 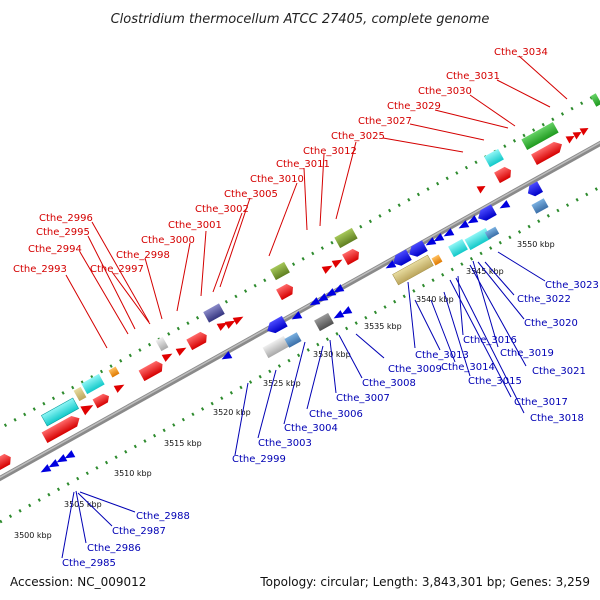 What do you see at coordinates (572, 285) in the screenshot?
I see `gene-label-cthe-3023: Cthe_3023` at bounding box center [572, 285].